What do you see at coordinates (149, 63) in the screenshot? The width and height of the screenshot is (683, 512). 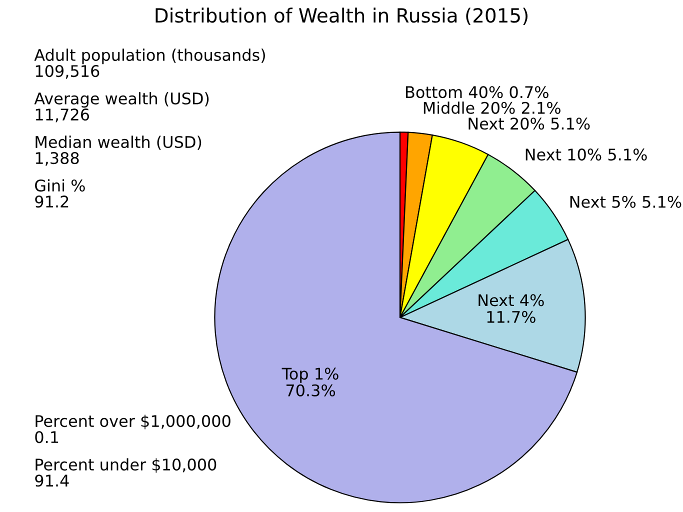 I see `text: Adult population (thousands) 109,516` at bounding box center [149, 63].